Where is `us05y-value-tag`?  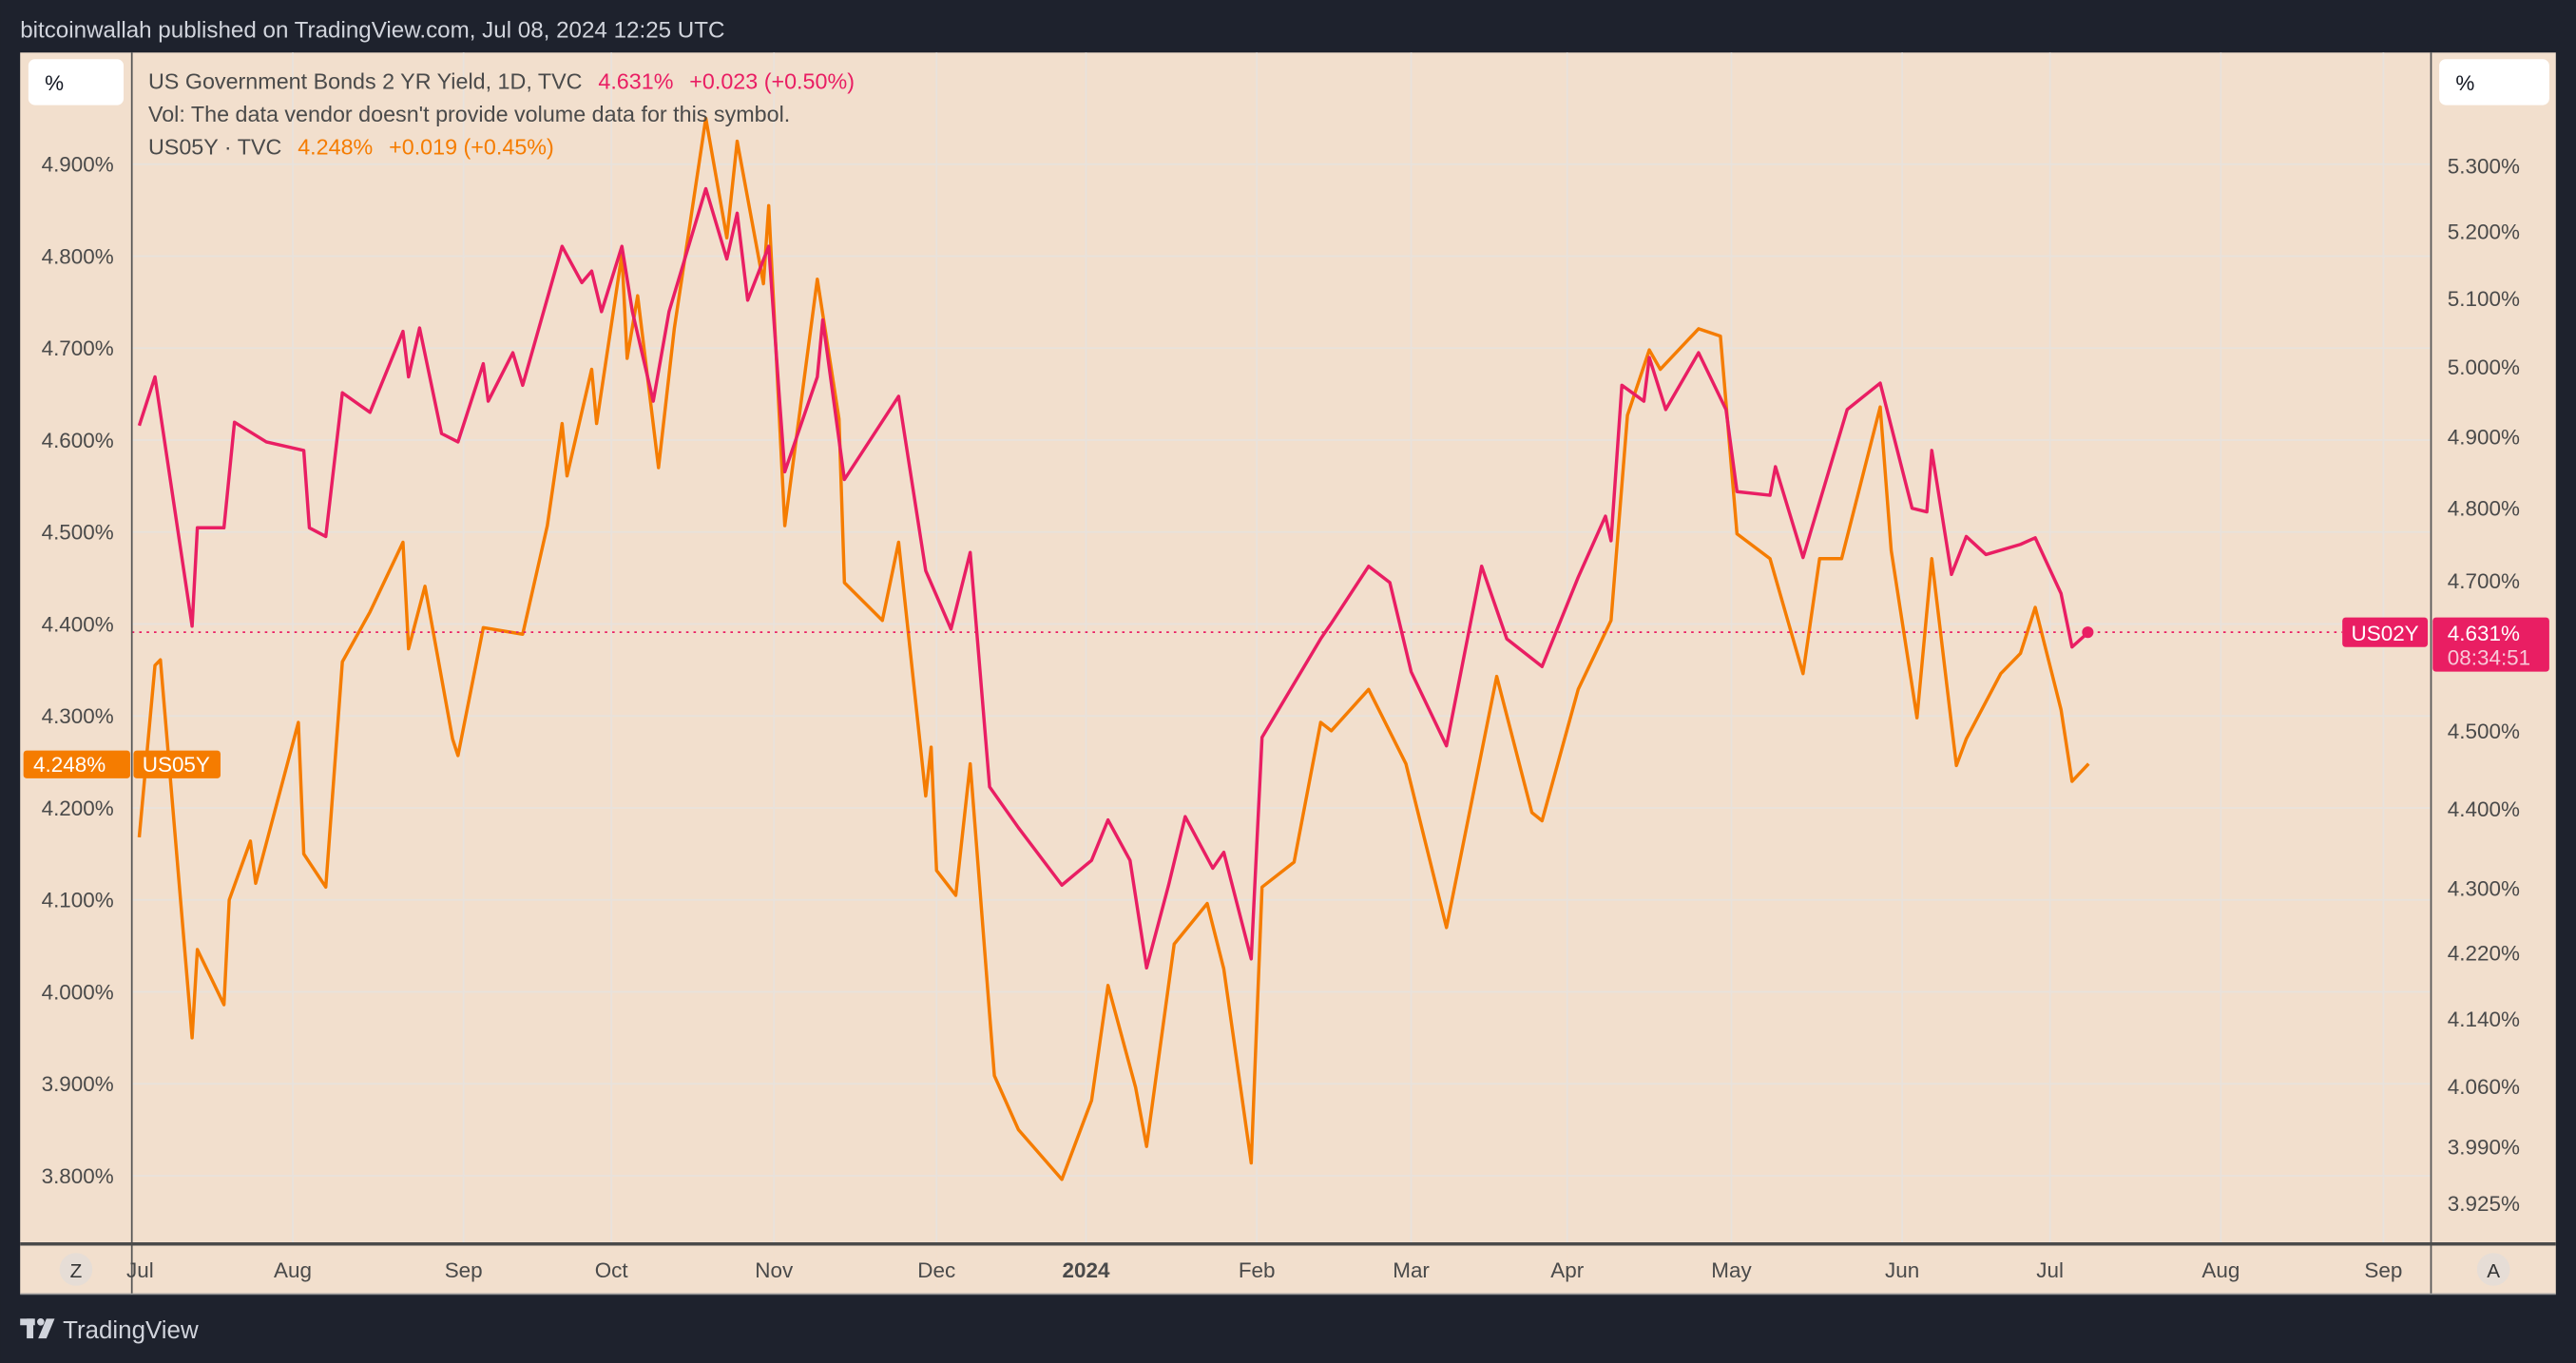
us05y-value-tag is located at coordinates (77, 764).